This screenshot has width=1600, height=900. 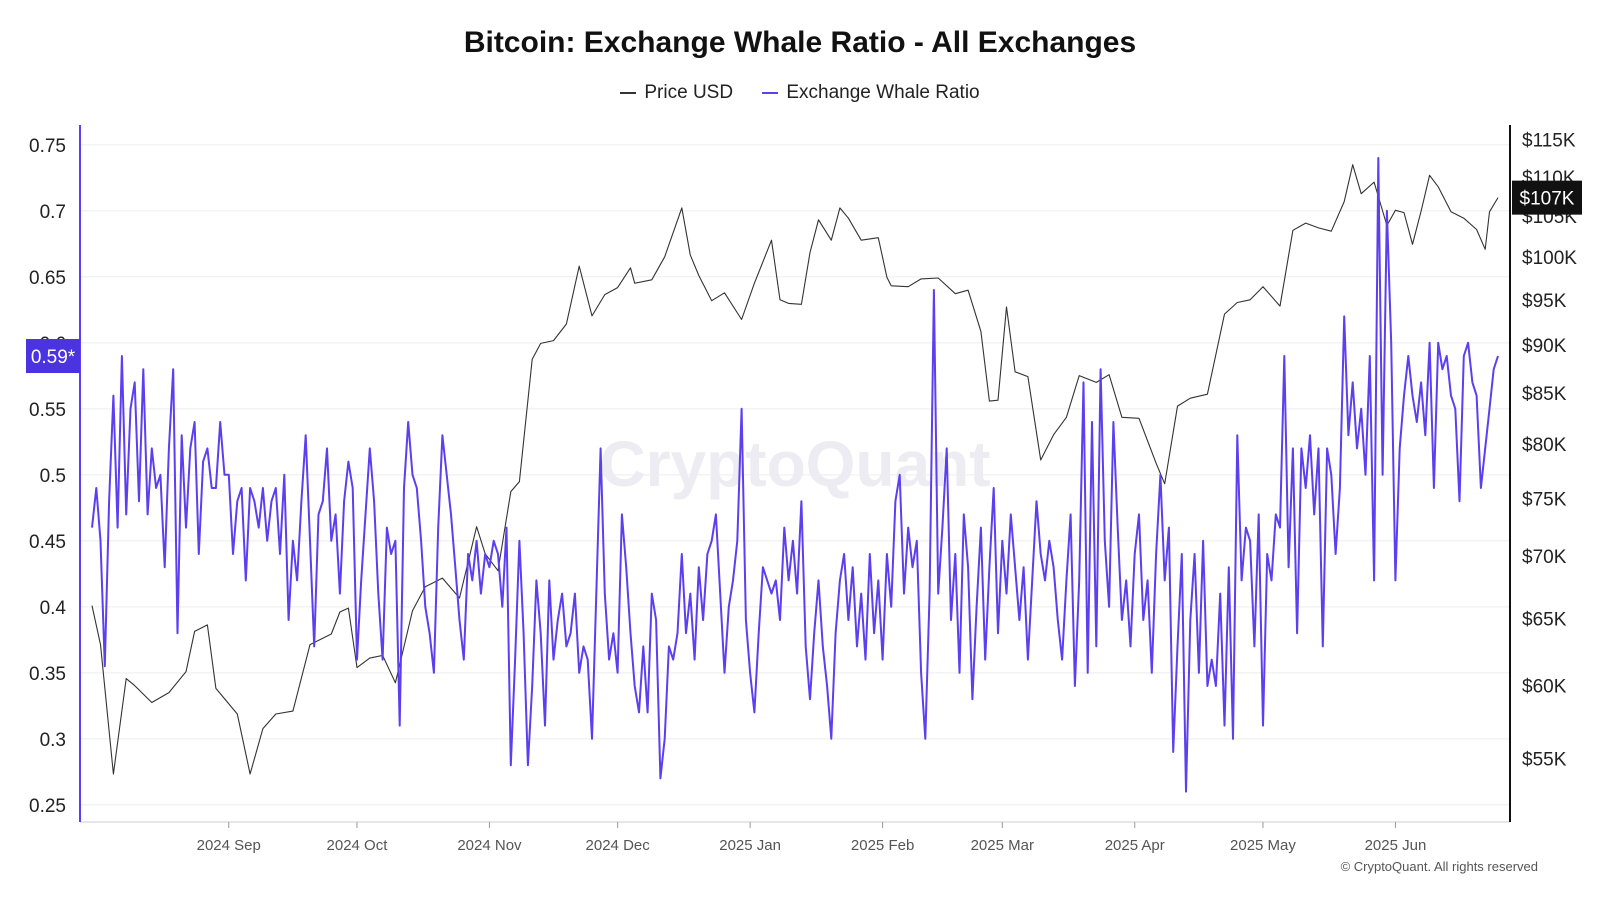 I want to click on legend-item-whale: Exchange Whale Ratio, so click(x=871, y=93).